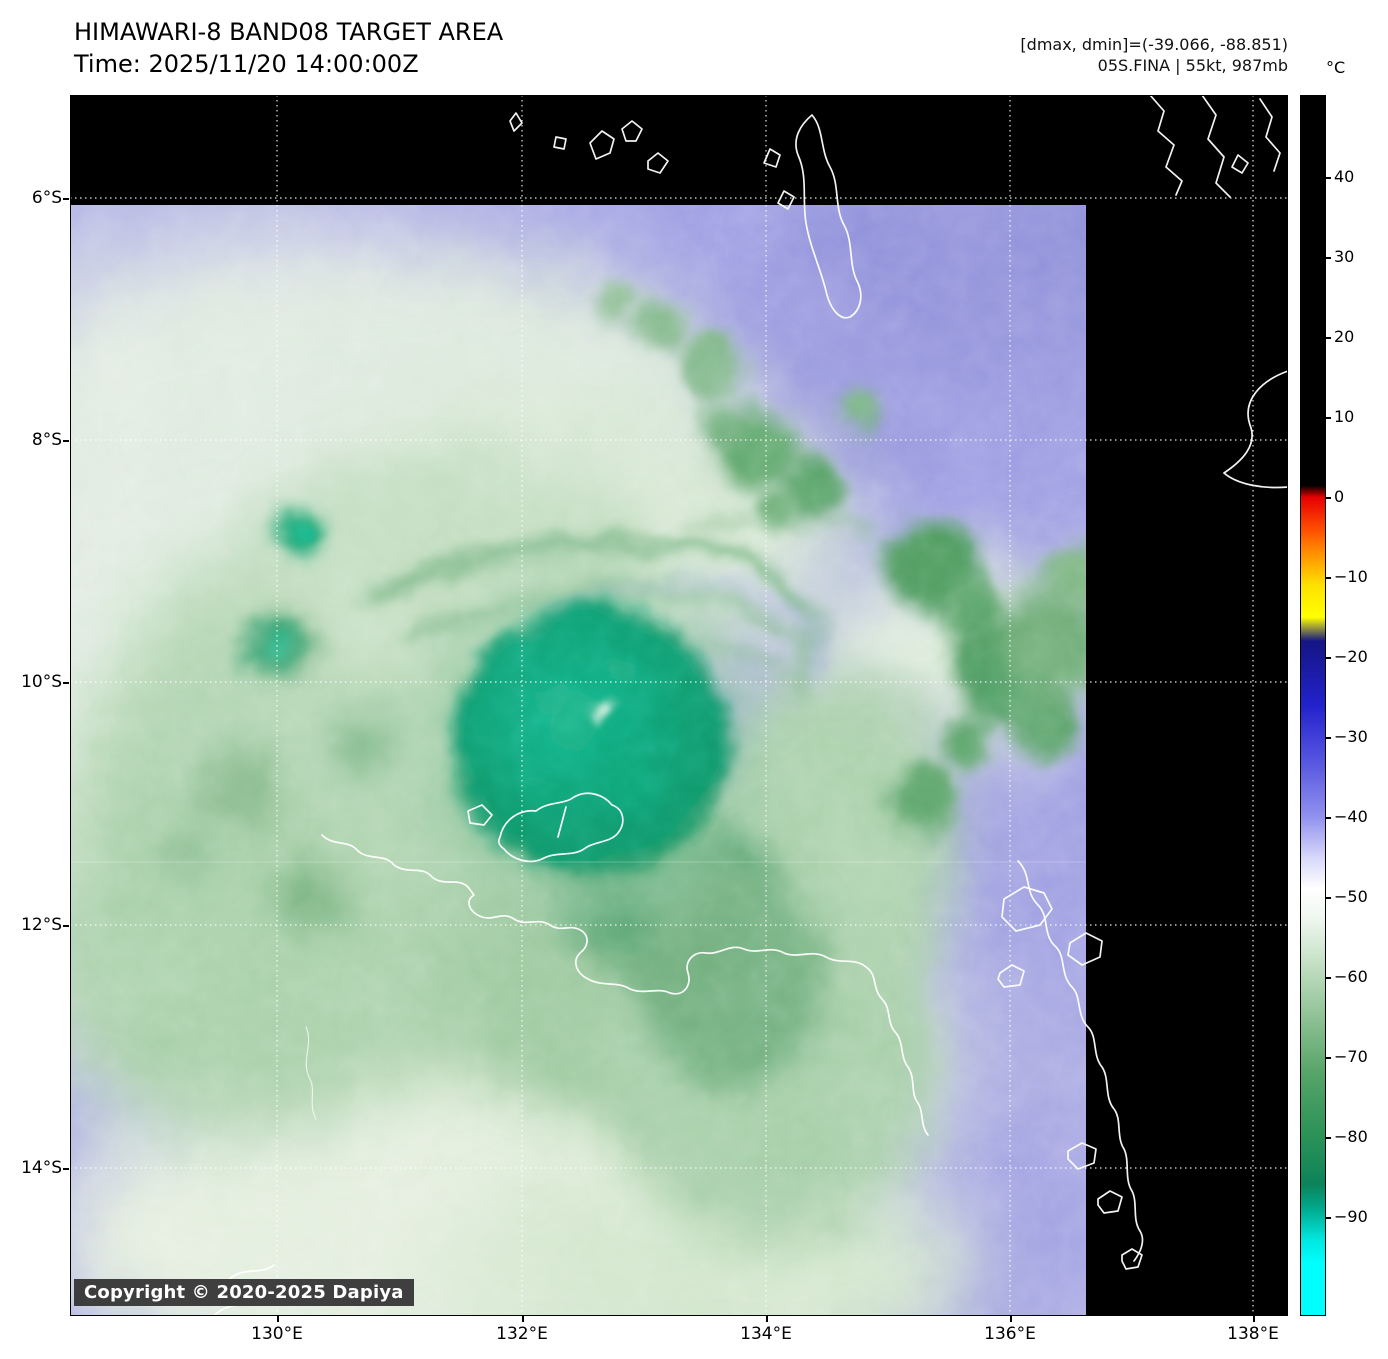 The height and width of the screenshot is (1359, 1388). What do you see at coordinates (1351, 1216) in the screenshot?
I see `colorbar-tick-label: −90` at bounding box center [1351, 1216].